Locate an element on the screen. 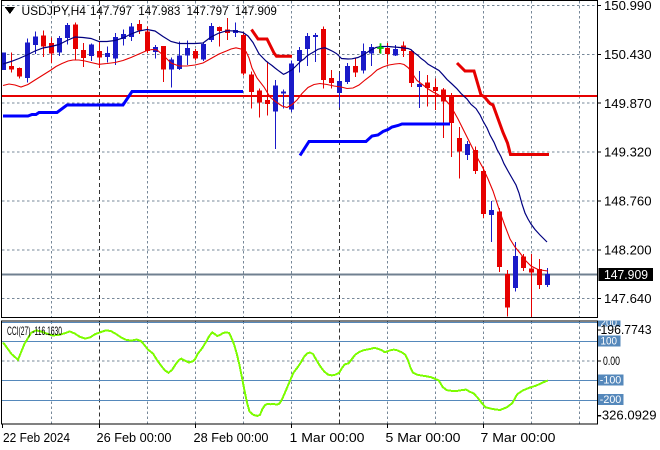 This screenshot has height=450, width=660. svg-text: 22 Feb 2024 is located at coordinates (36, 437).